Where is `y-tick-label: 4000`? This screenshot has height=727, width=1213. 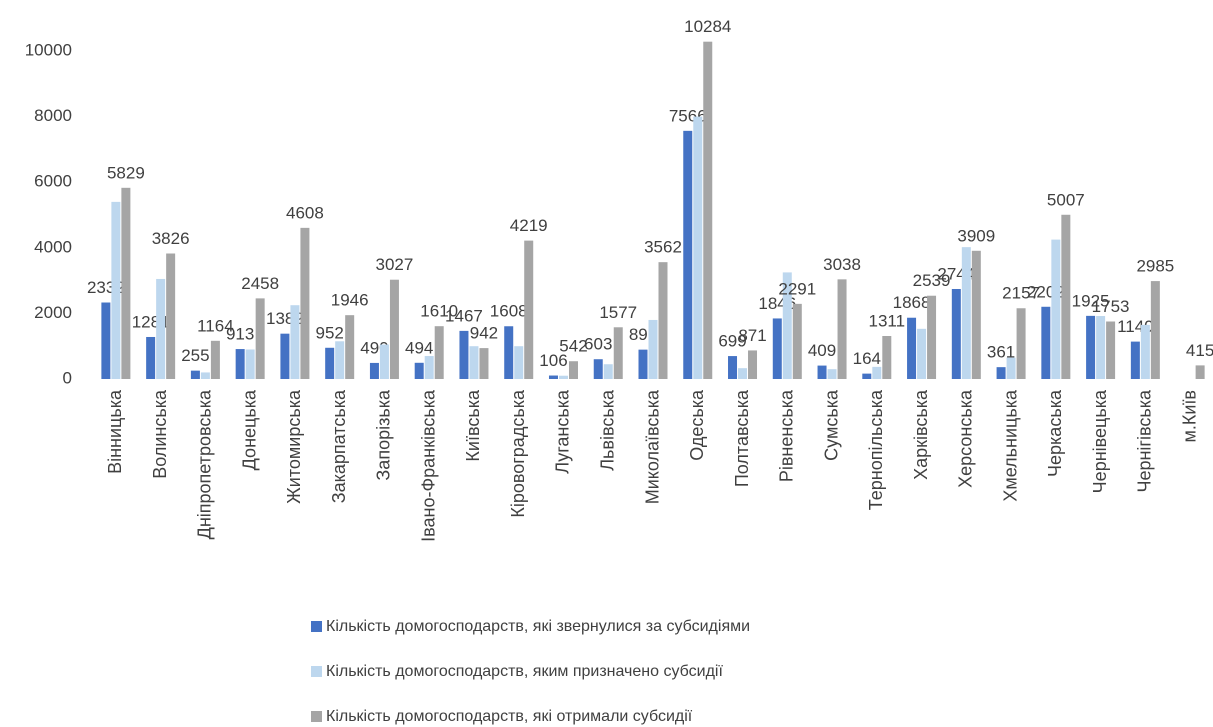
y-tick-label: 4000 is located at coordinates (53, 246).